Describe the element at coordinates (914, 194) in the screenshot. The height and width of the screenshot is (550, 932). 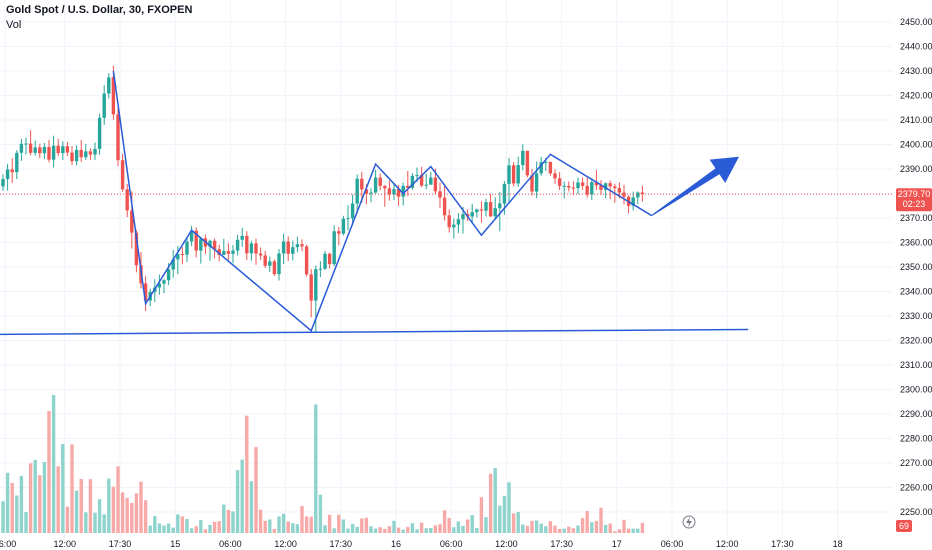
I see `price-badge-value: 2379.70` at that location.